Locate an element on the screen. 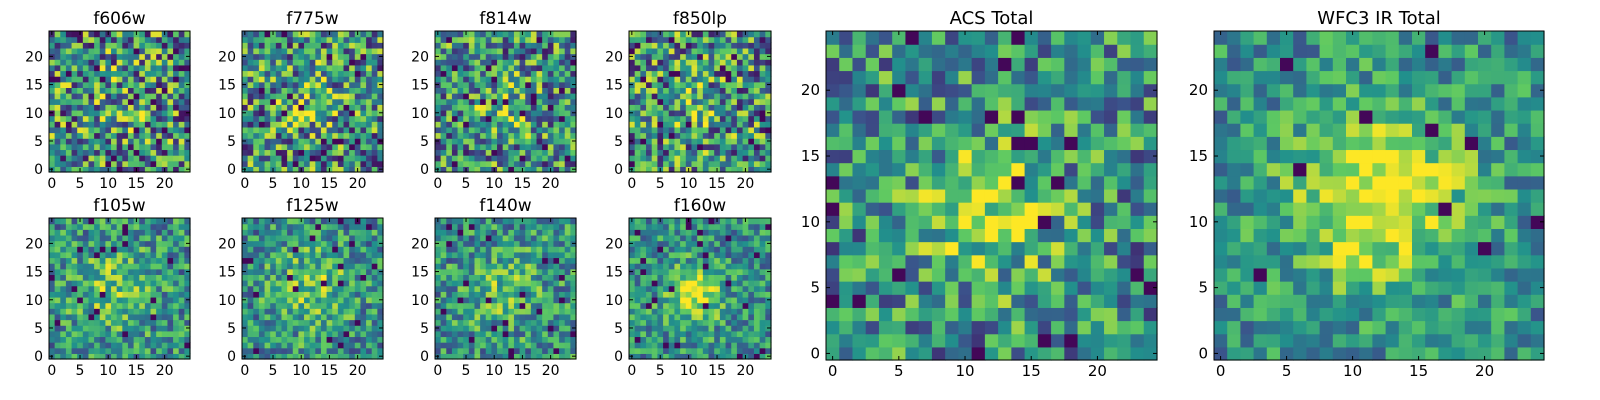  y-tick-label: 15 is located at coordinates (614, 86).